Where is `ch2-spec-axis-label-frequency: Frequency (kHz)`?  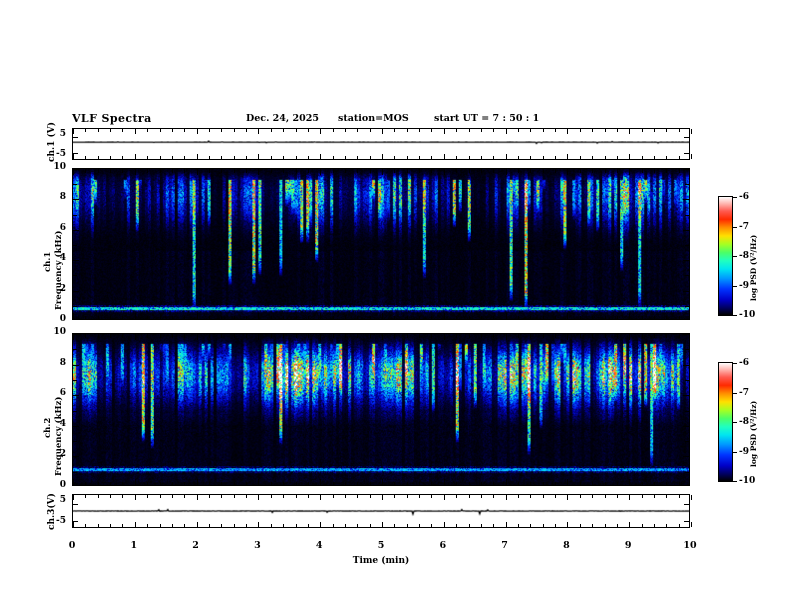 ch2-spec-axis-label-frequency: Frequency (kHz) is located at coordinates (59, 436).